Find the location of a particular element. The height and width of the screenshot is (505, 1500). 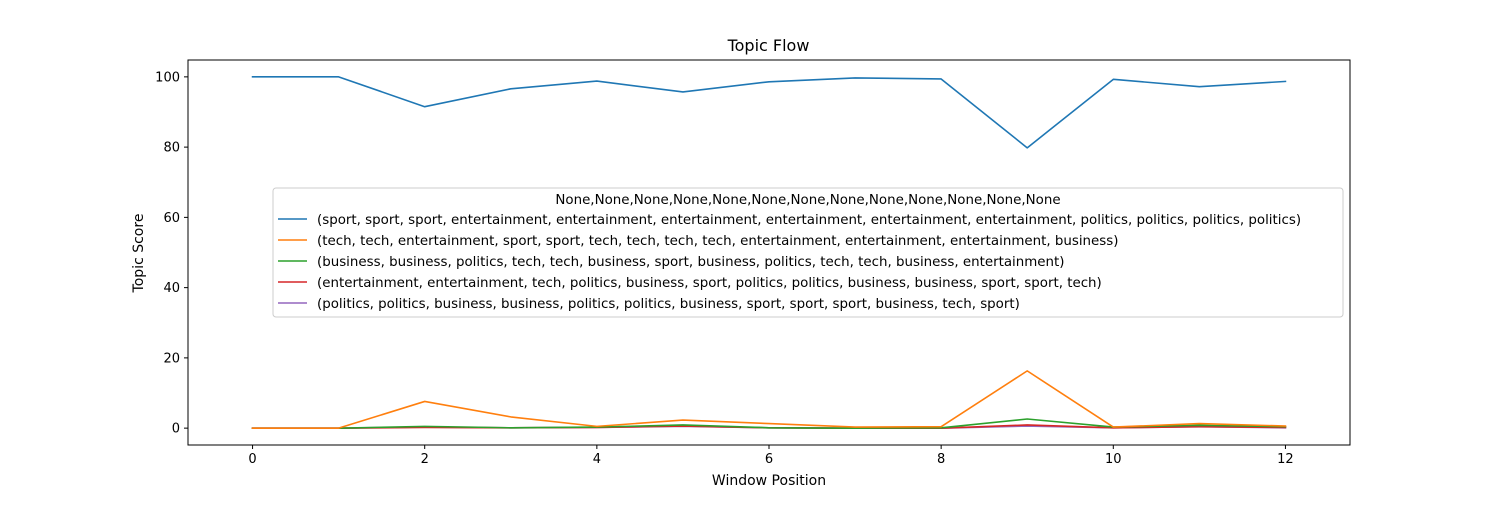

x-tick-label-12: 12 is located at coordinates (1285, 459).